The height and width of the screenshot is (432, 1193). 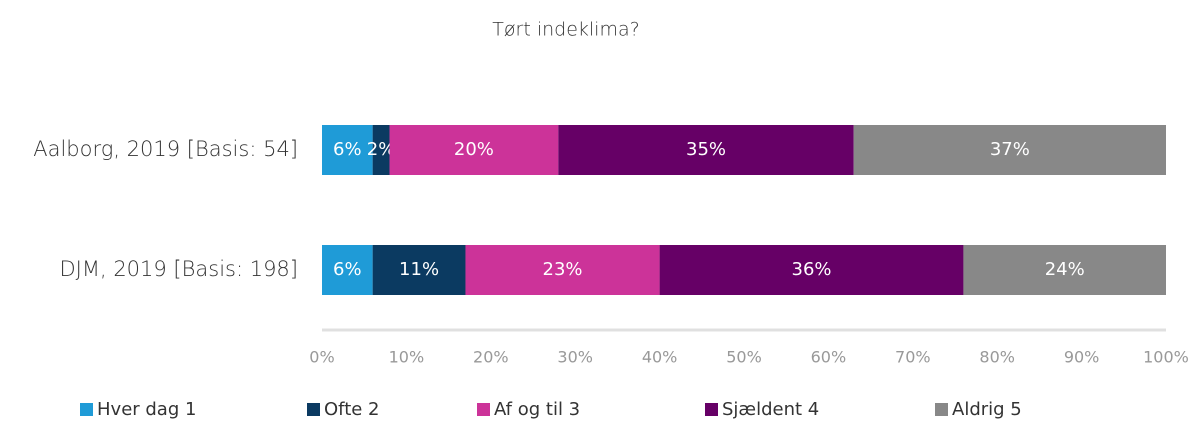 What do you see at coordinates (178, 269) in the screenshot?
I see `category-label: DJM, 2019 [Basis: 198]` at bounding box center [178, 269].